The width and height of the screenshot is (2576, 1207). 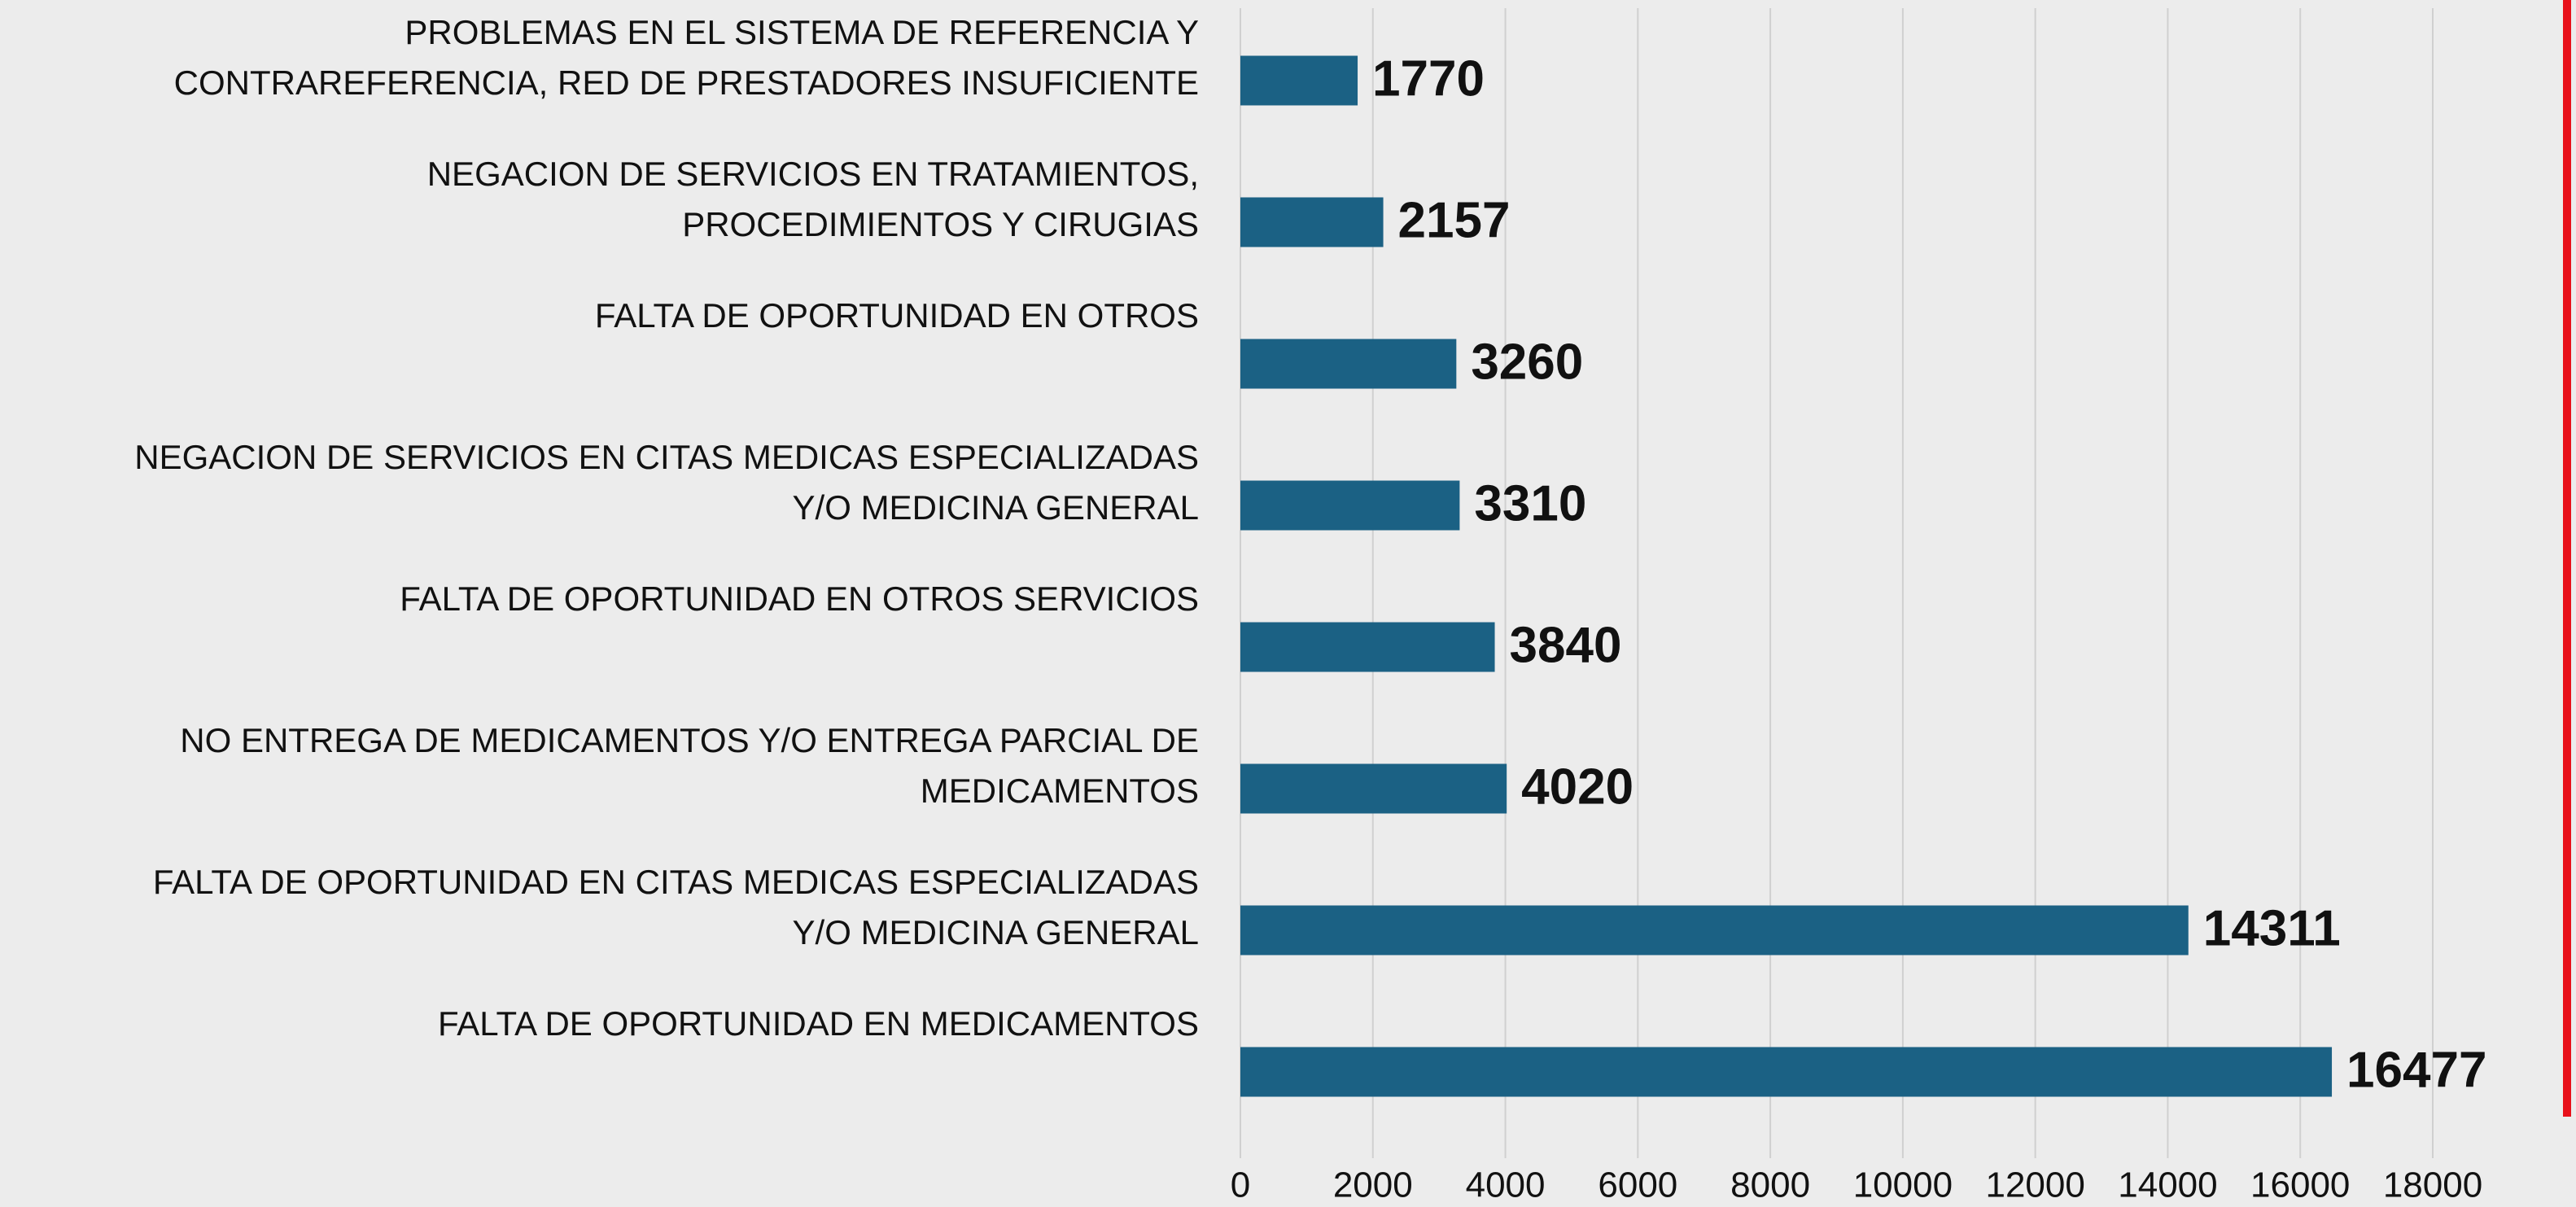 I want to click on value-label: 16477, so click(x=2416, y=1070).